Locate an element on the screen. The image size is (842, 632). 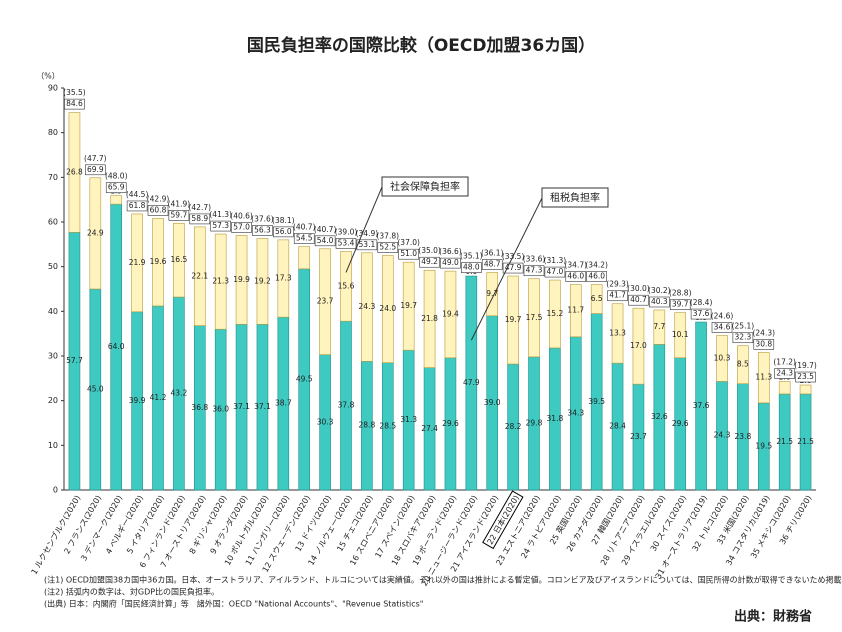
total-label: 65.9 is located at coordinates (116, 187).